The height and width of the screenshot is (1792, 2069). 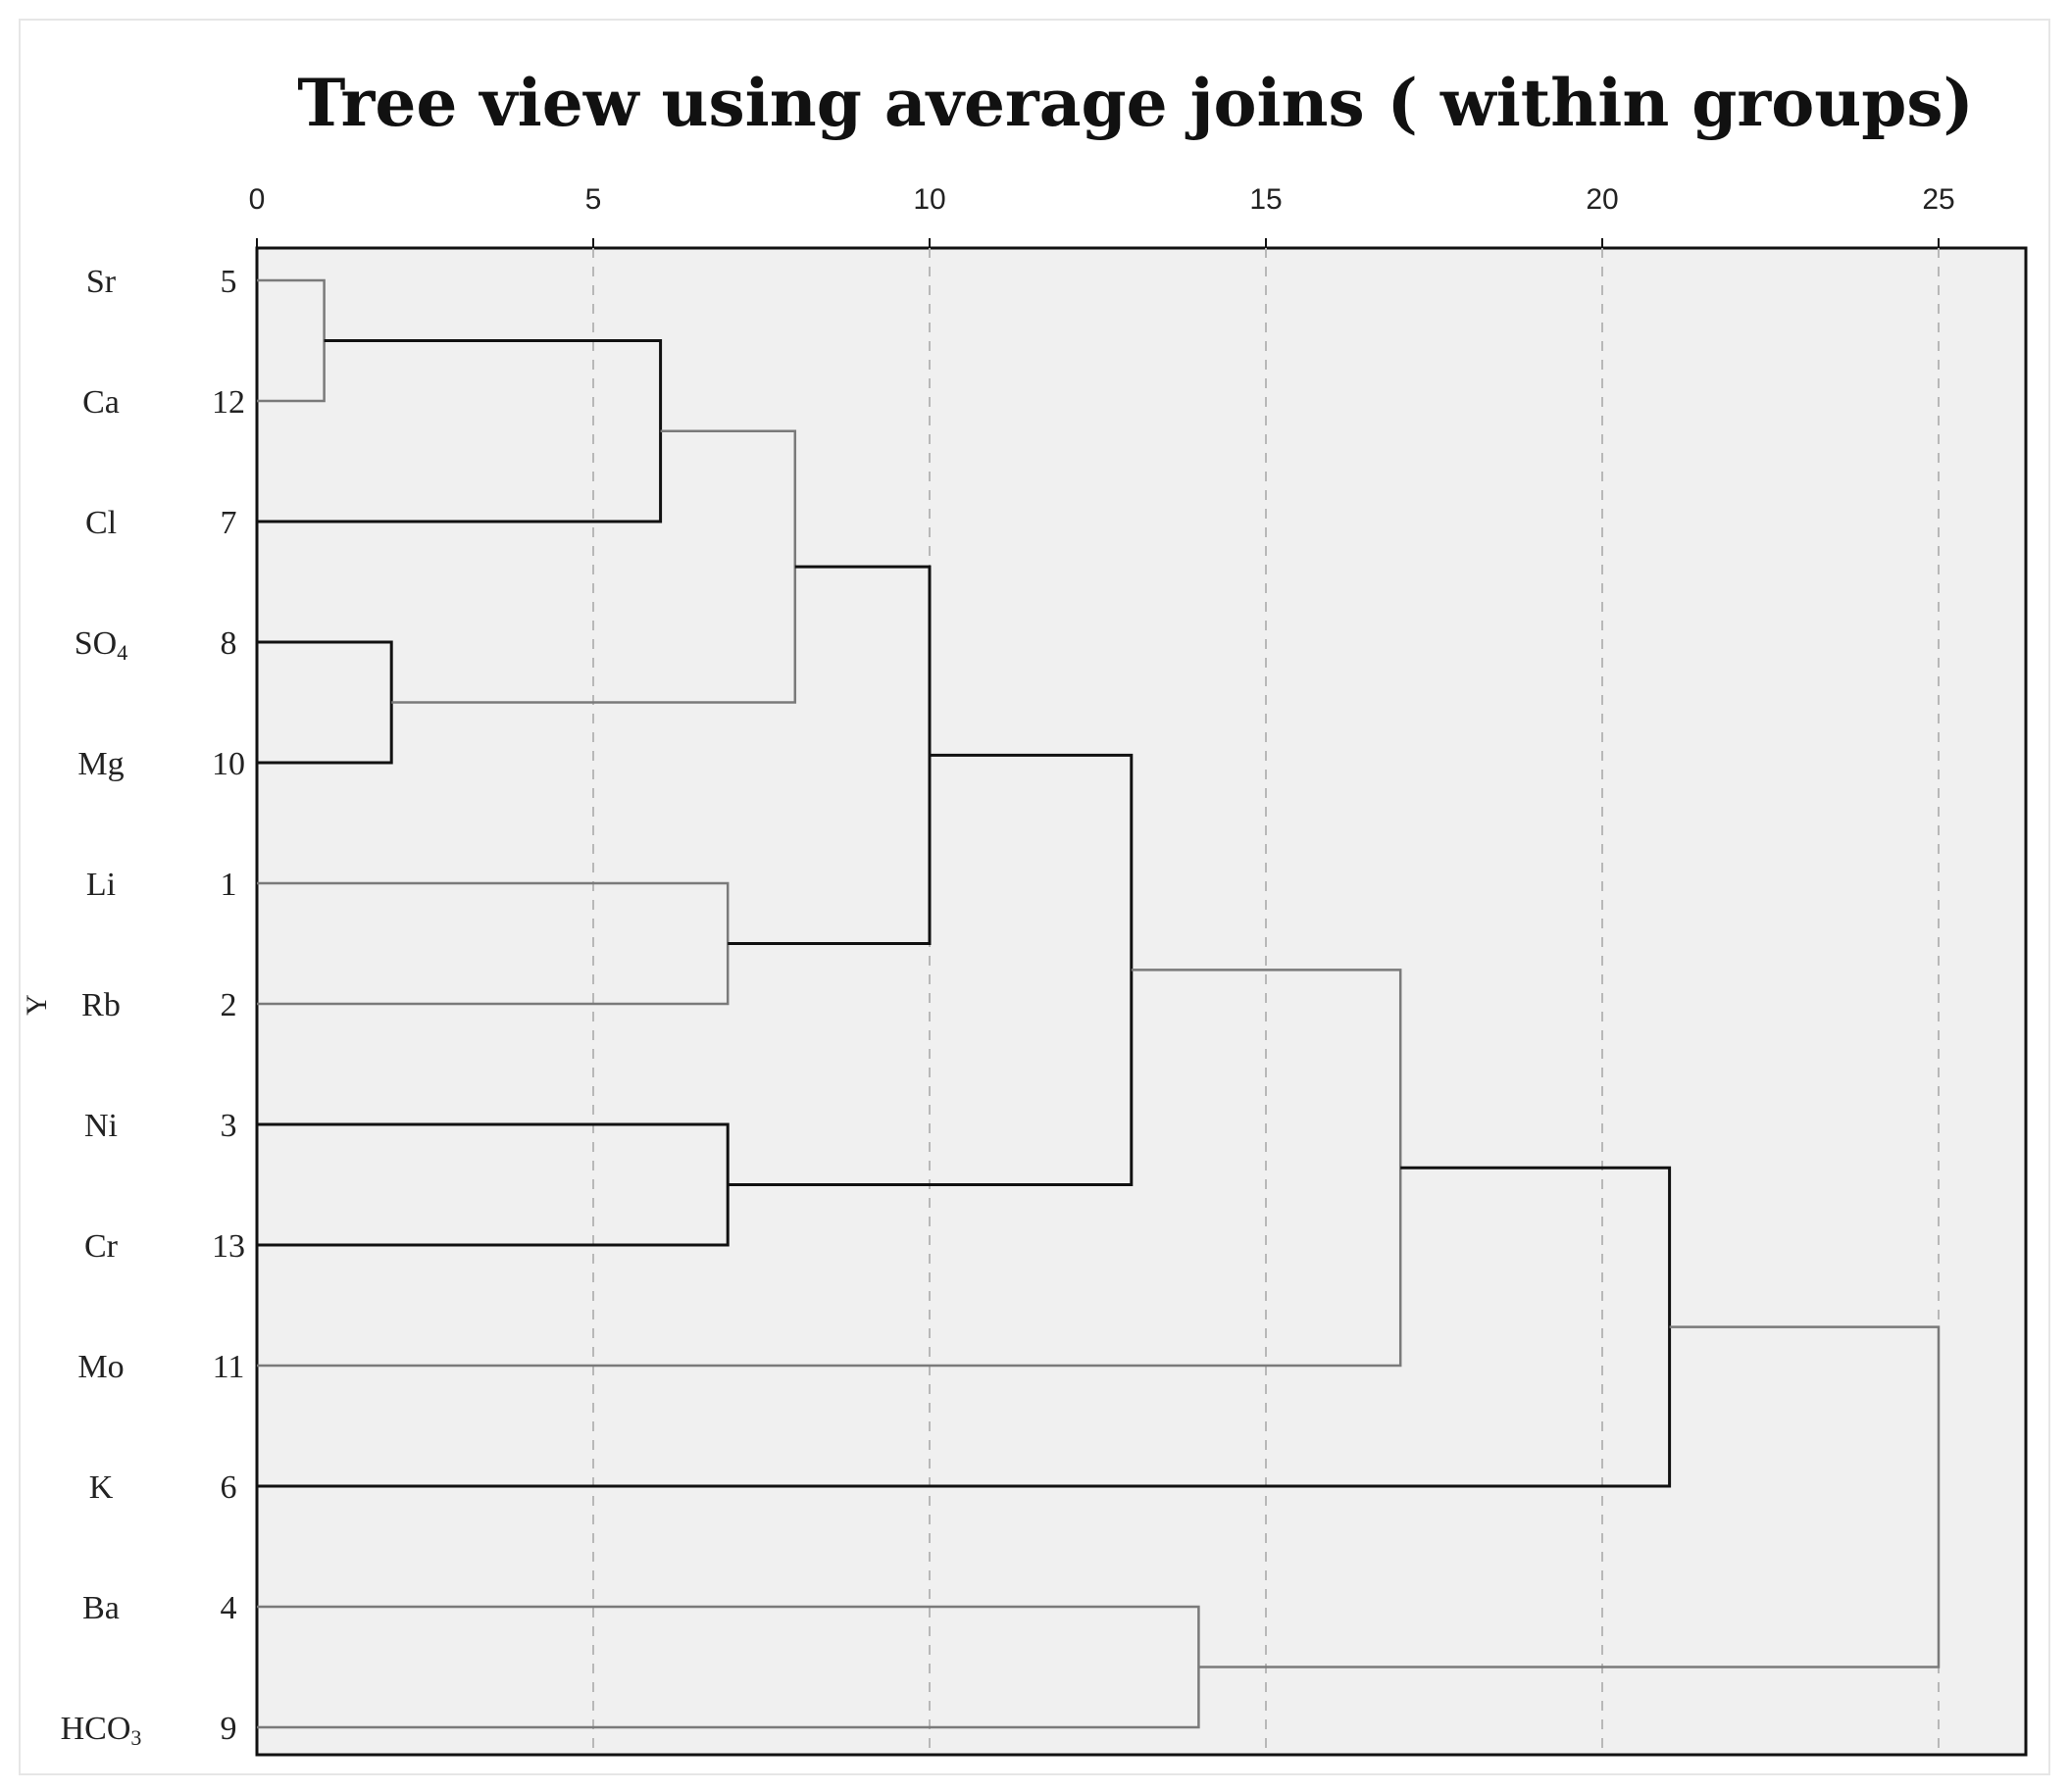 I want to click on leaf-number-label: 8, so click(x=229, y=643).